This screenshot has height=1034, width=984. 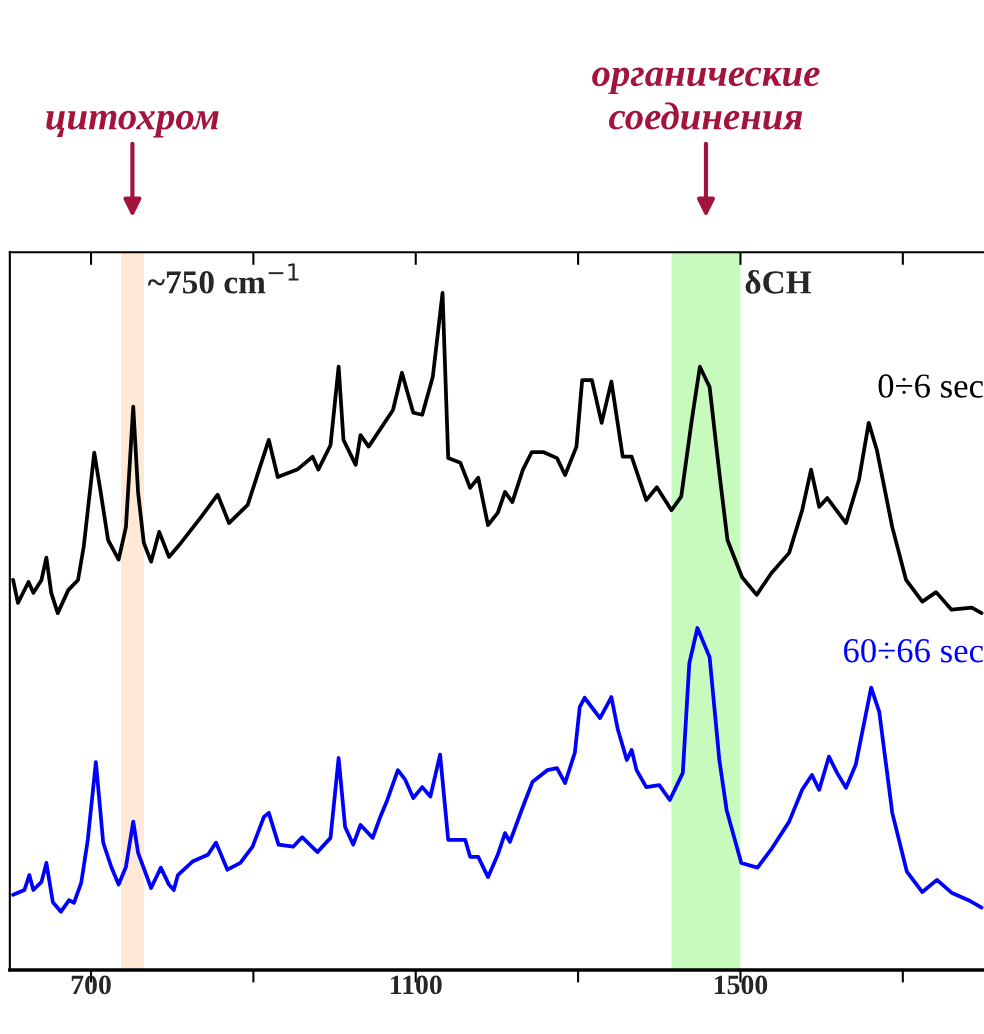 I want to click on band-label: ~750 cm$^{−1}$, so click(x=223, y=278).